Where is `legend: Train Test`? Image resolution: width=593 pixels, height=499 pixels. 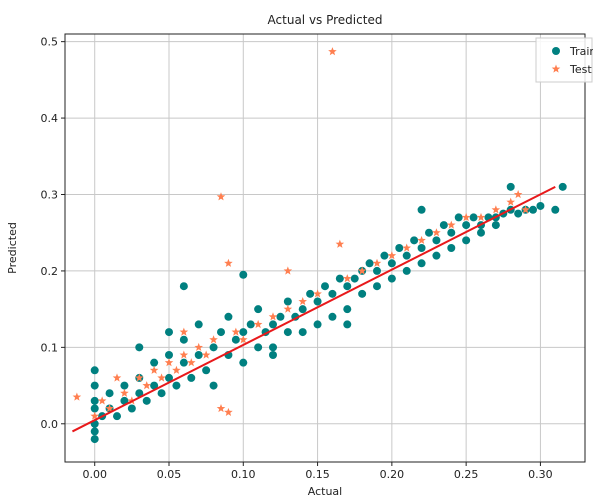
legend: Train Test is located at coordinates (564, 60).